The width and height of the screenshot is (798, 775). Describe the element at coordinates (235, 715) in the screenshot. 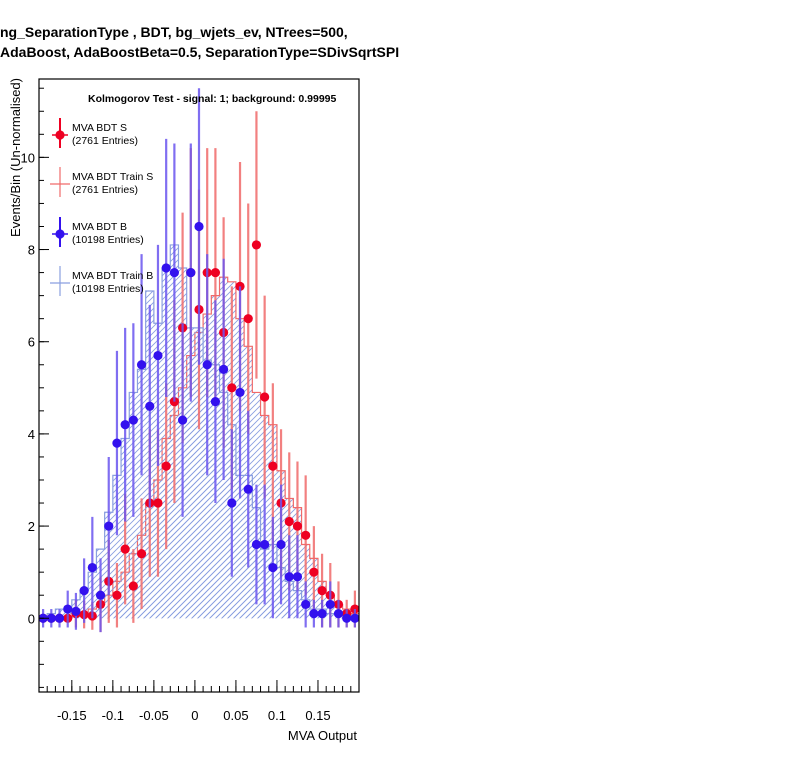

I see `x-tick-label-4: 0.05` at that location.